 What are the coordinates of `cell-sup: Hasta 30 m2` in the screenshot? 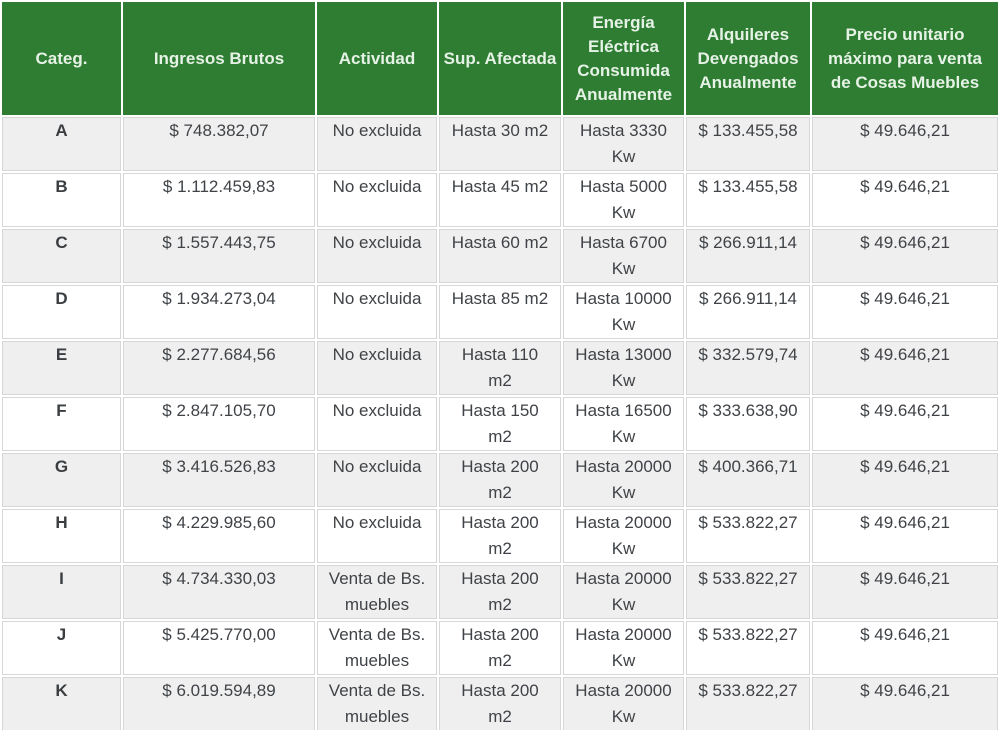 It's located at (500, 144).